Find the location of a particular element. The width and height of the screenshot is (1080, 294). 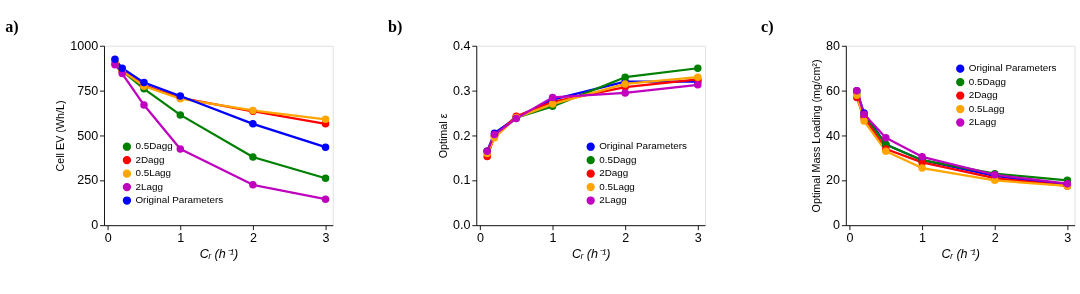

y-tick-label: 1000 is located at coordinates (84, 45).